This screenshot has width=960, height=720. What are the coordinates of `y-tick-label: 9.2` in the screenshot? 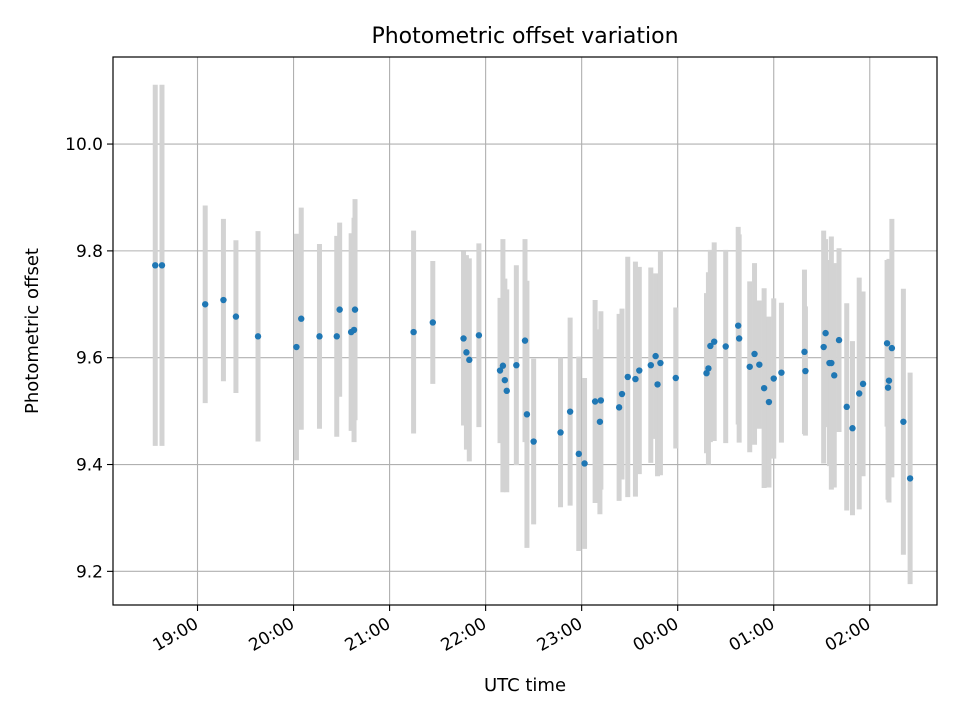 It's located at (89, 572).